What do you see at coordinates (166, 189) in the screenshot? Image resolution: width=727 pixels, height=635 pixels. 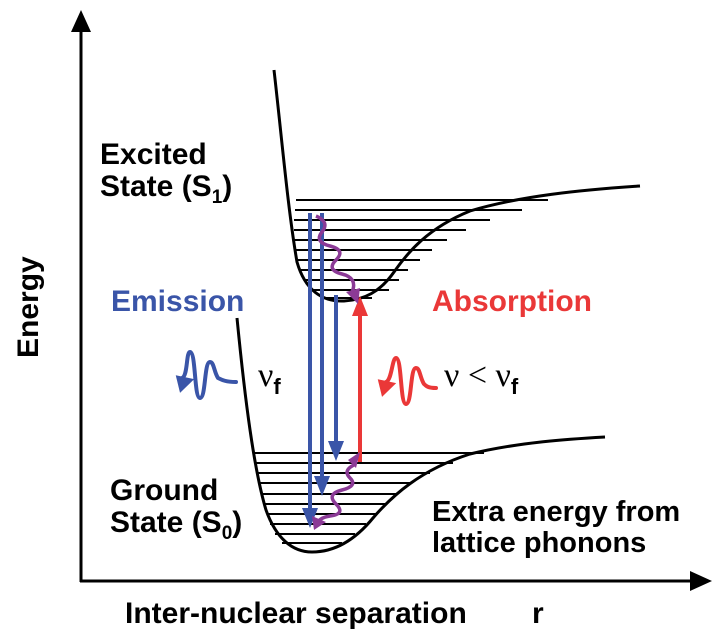 I see `excited-state-line2: State (S1)` at bounding box center [166, 189].